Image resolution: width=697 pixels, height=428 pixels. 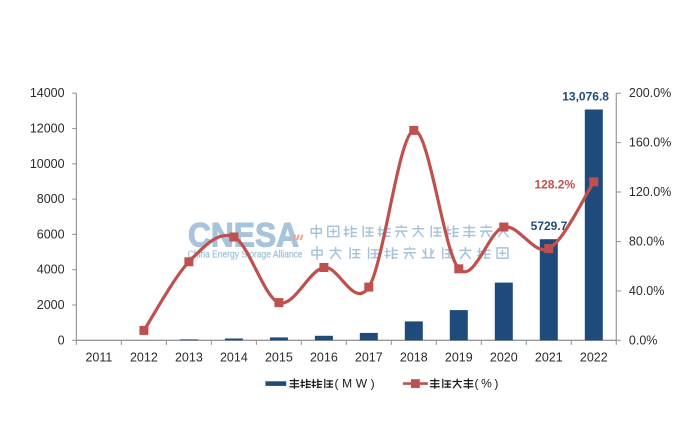 I want to click on svg-text: 120.0%, so click(x=650, y=192).